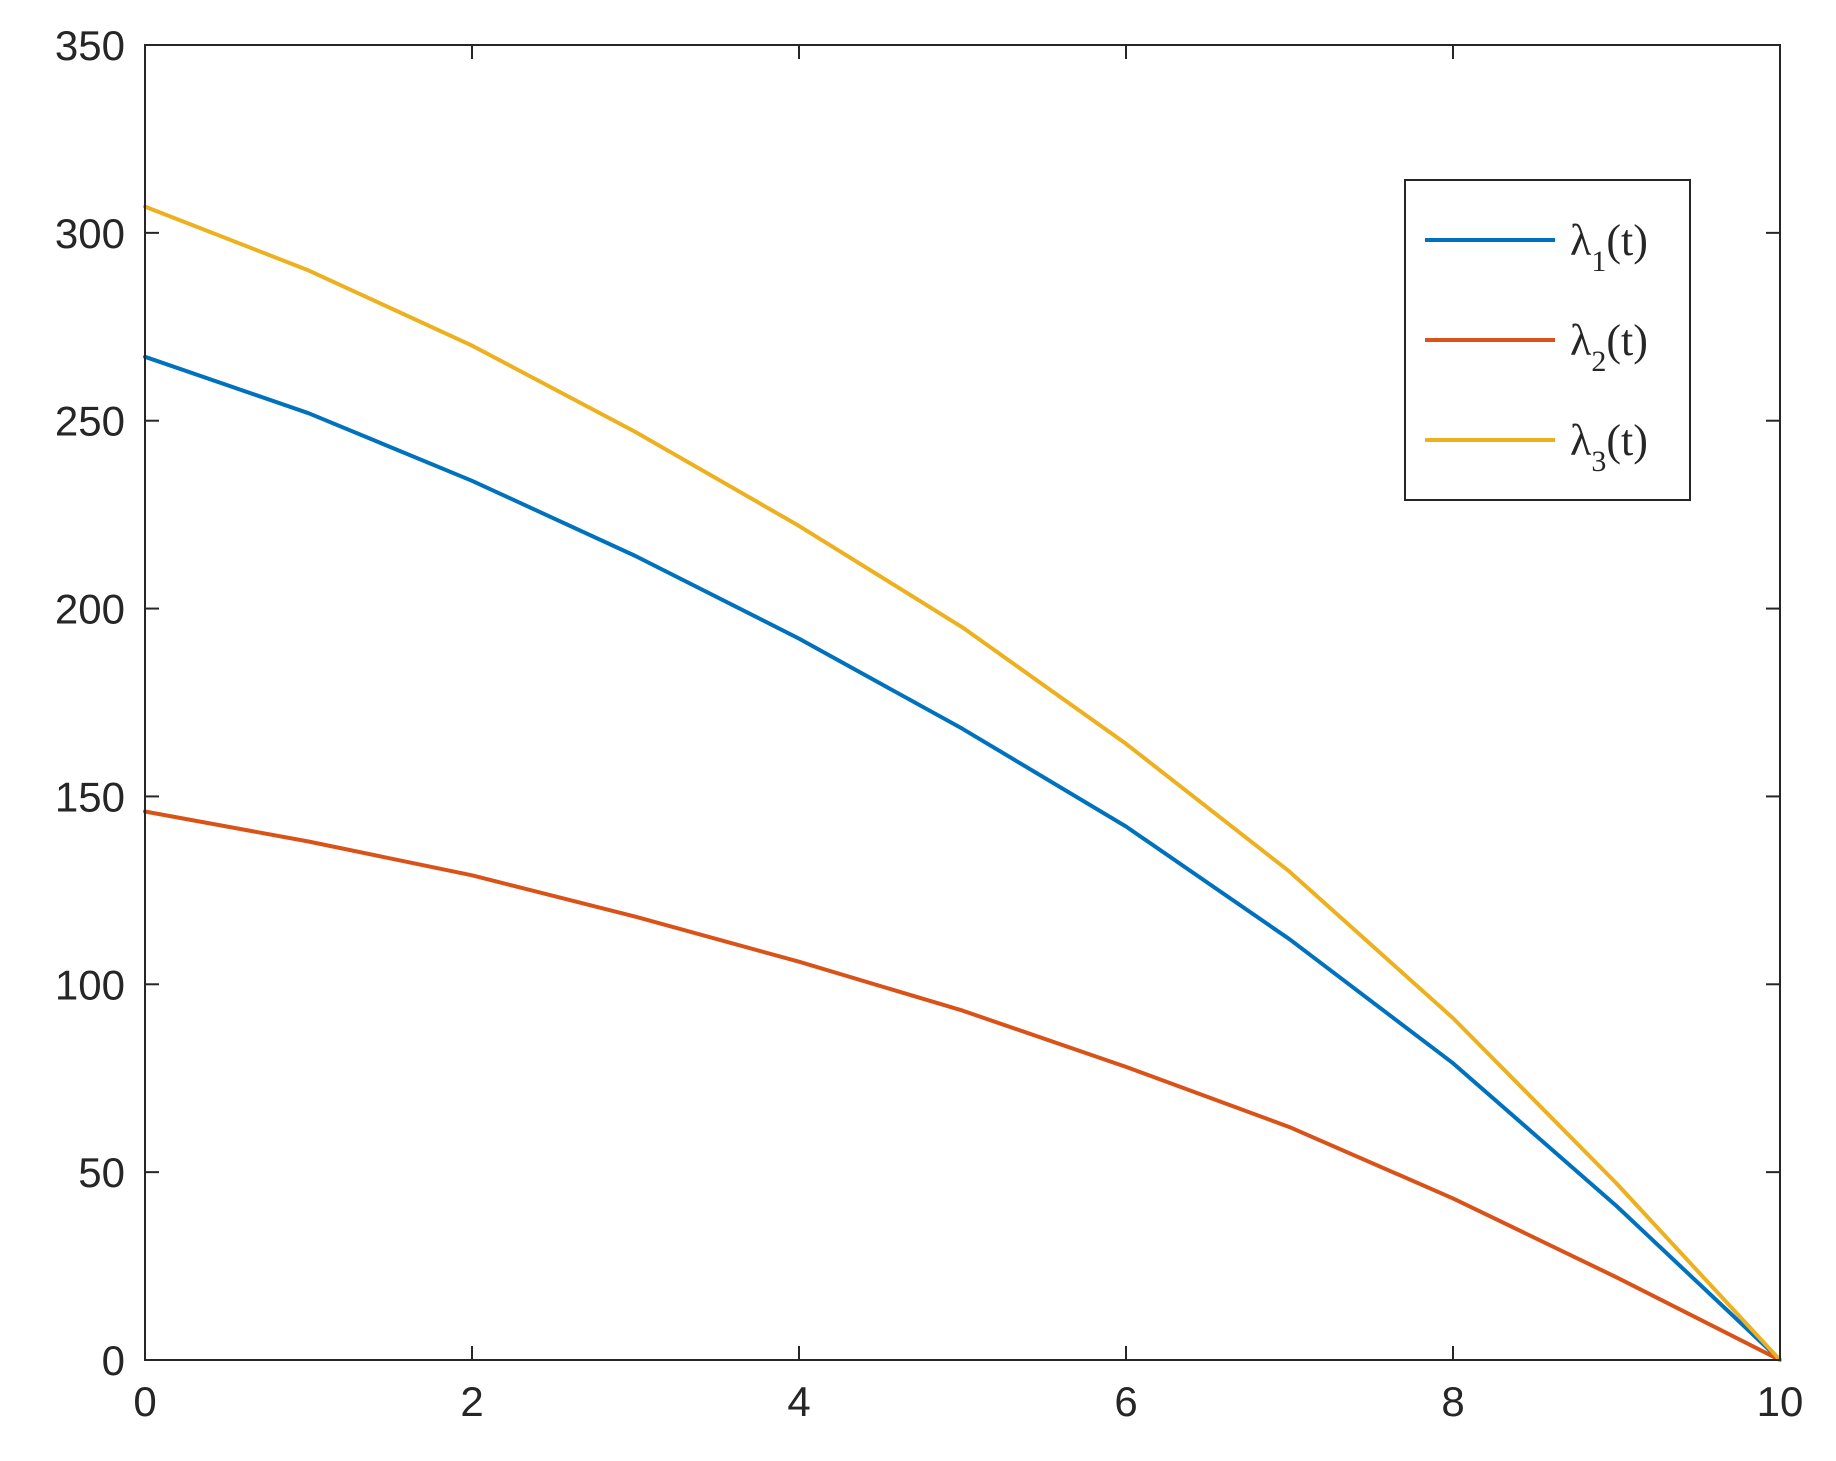 This screenshot has height=1461, width=1836. I want to click on y-tick-label: 200, so click(90, 609).